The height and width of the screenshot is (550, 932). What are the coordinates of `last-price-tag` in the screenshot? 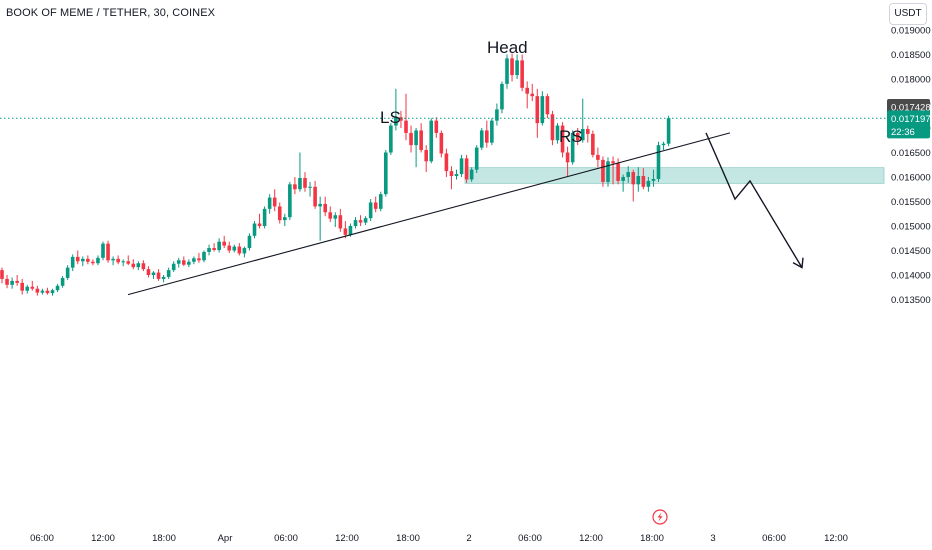 It's located at (908, 124).